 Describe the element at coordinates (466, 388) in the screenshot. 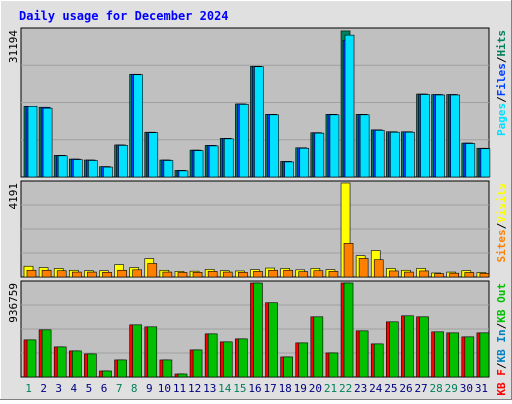

I see `x-tick-label-day-30: 30` at that location.